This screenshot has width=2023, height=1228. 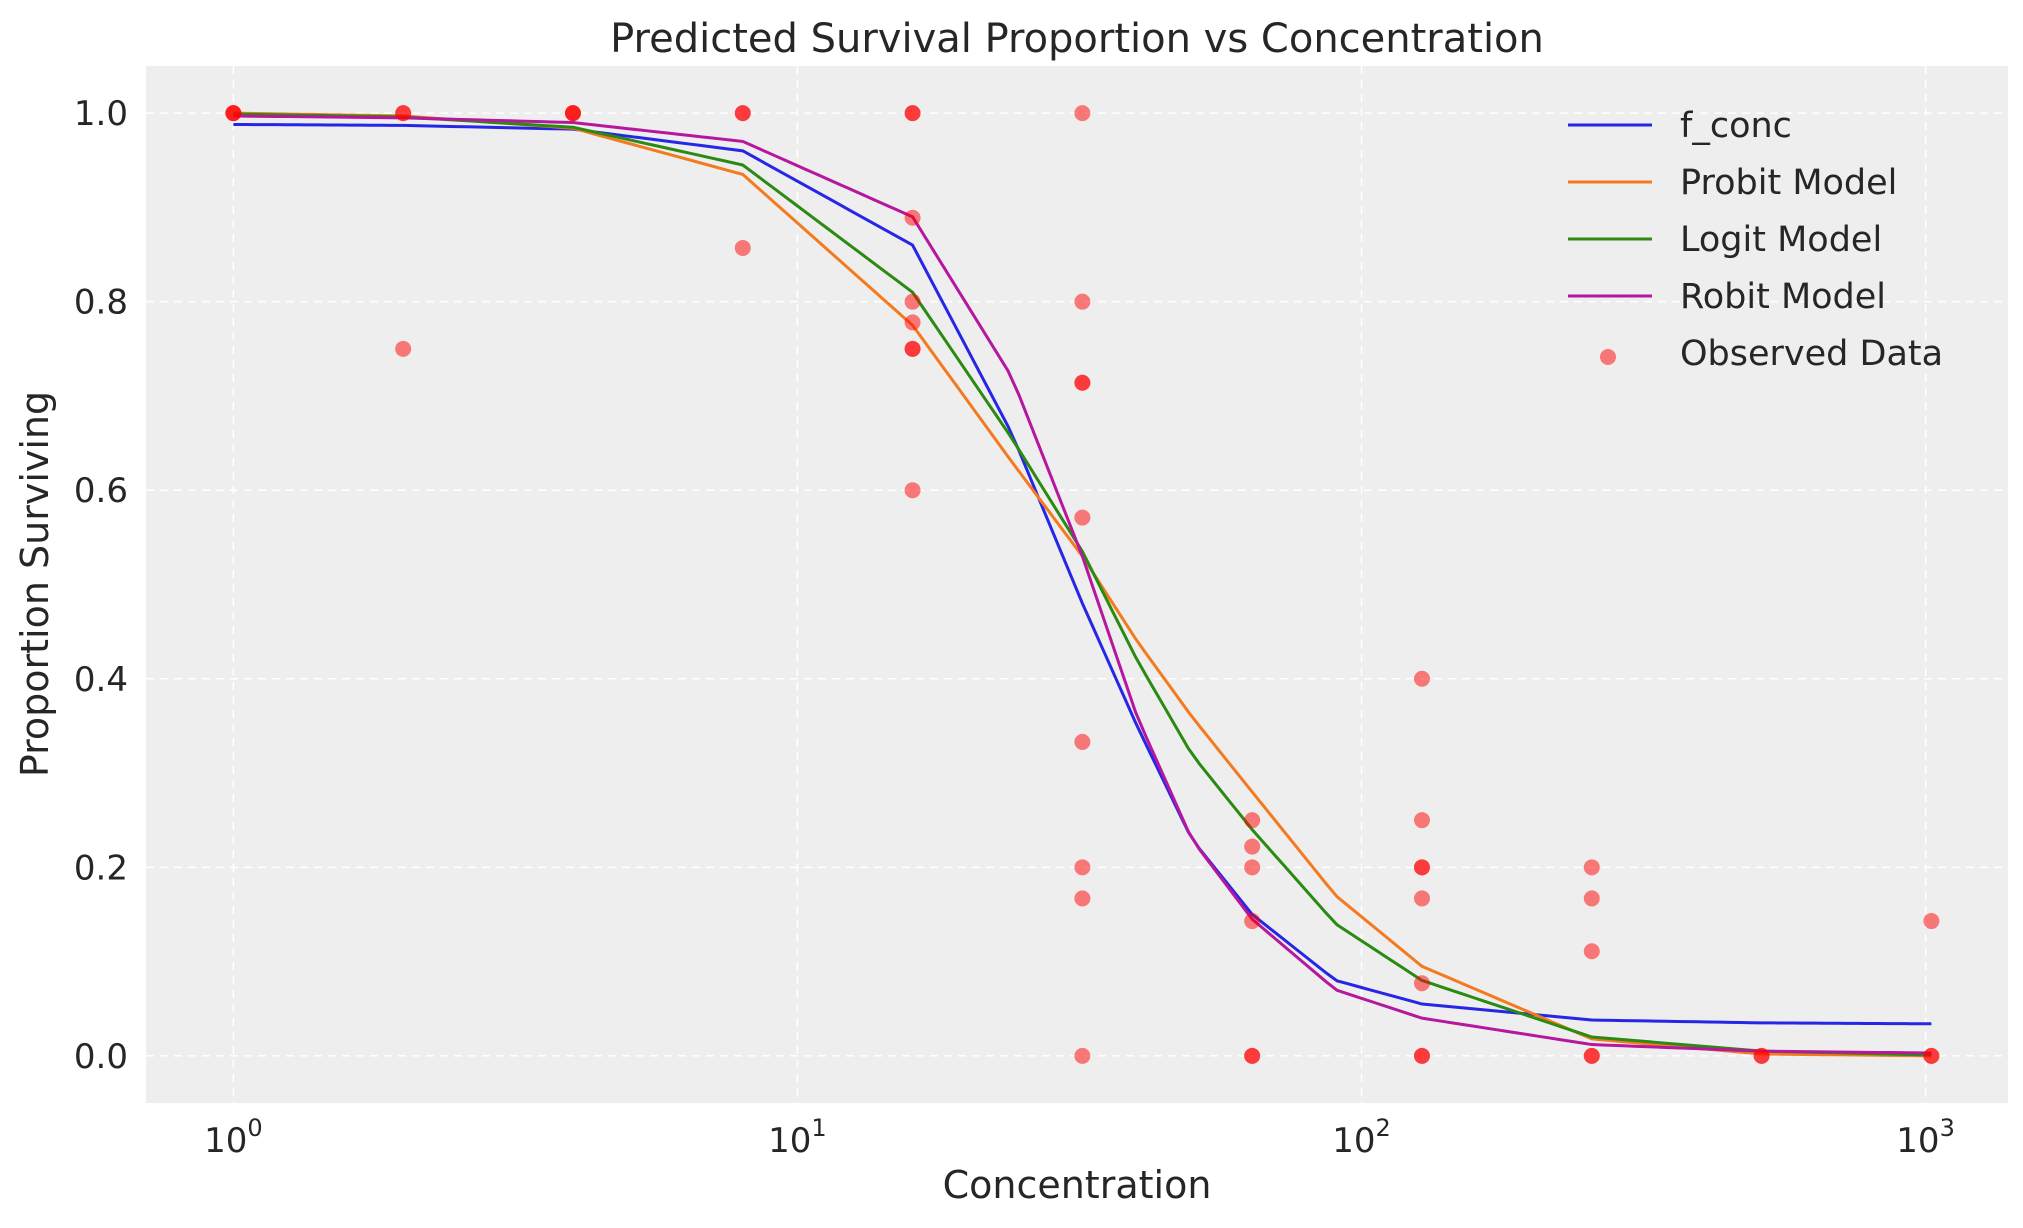 I want to click on legend-label: f_conc, so click(x=1736, y=126).